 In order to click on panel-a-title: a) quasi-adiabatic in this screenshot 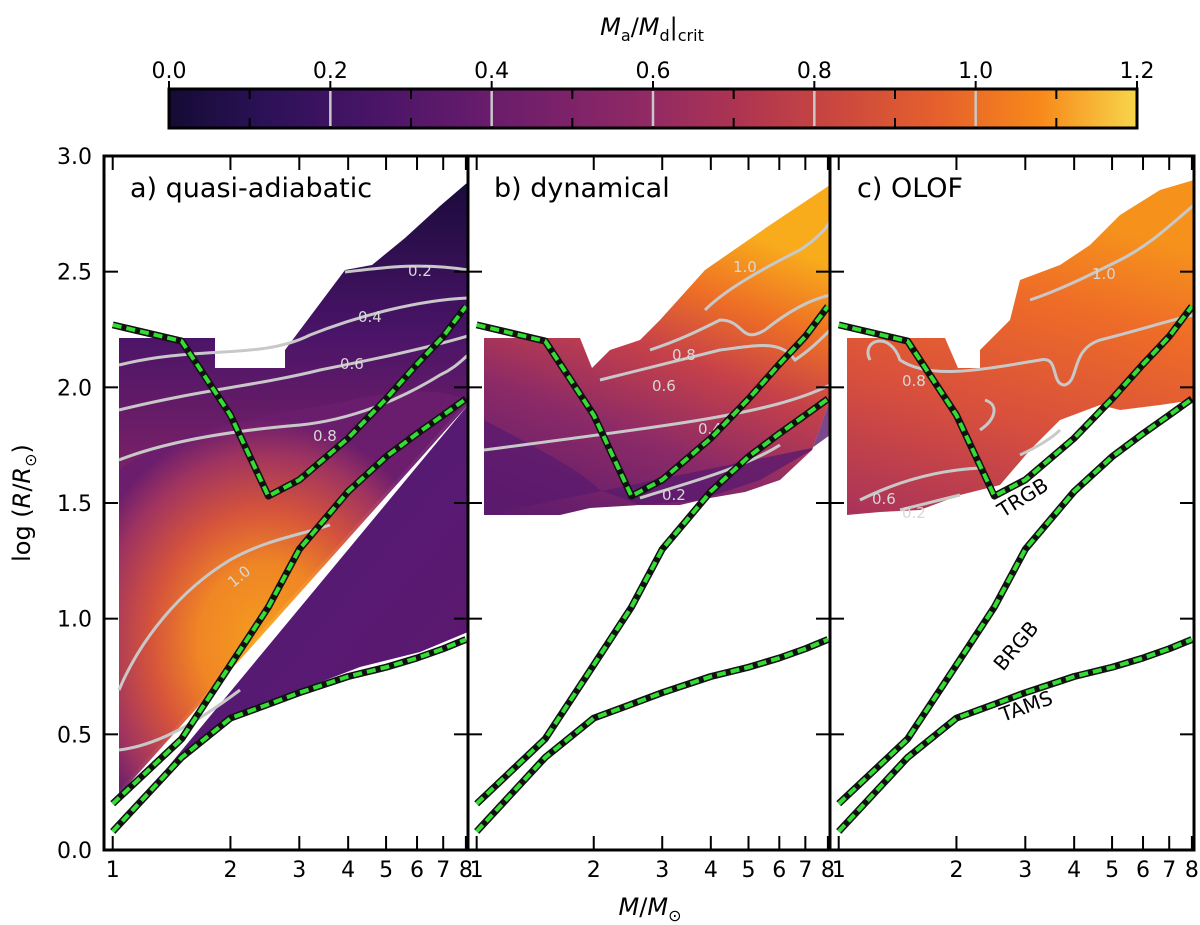, I will do `click(251, 188)`.